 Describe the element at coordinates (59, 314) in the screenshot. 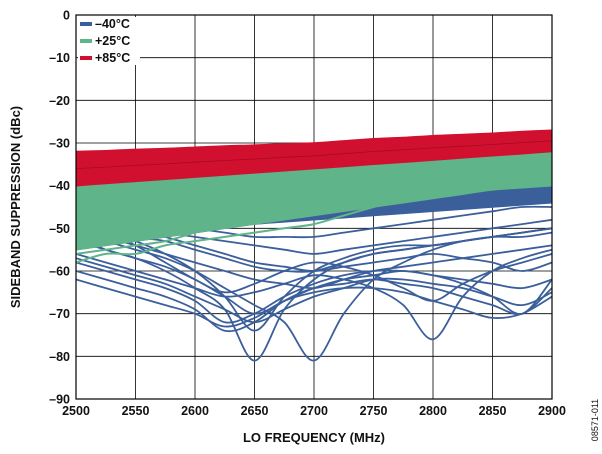

I see `y-tick-label: –70` at that location.